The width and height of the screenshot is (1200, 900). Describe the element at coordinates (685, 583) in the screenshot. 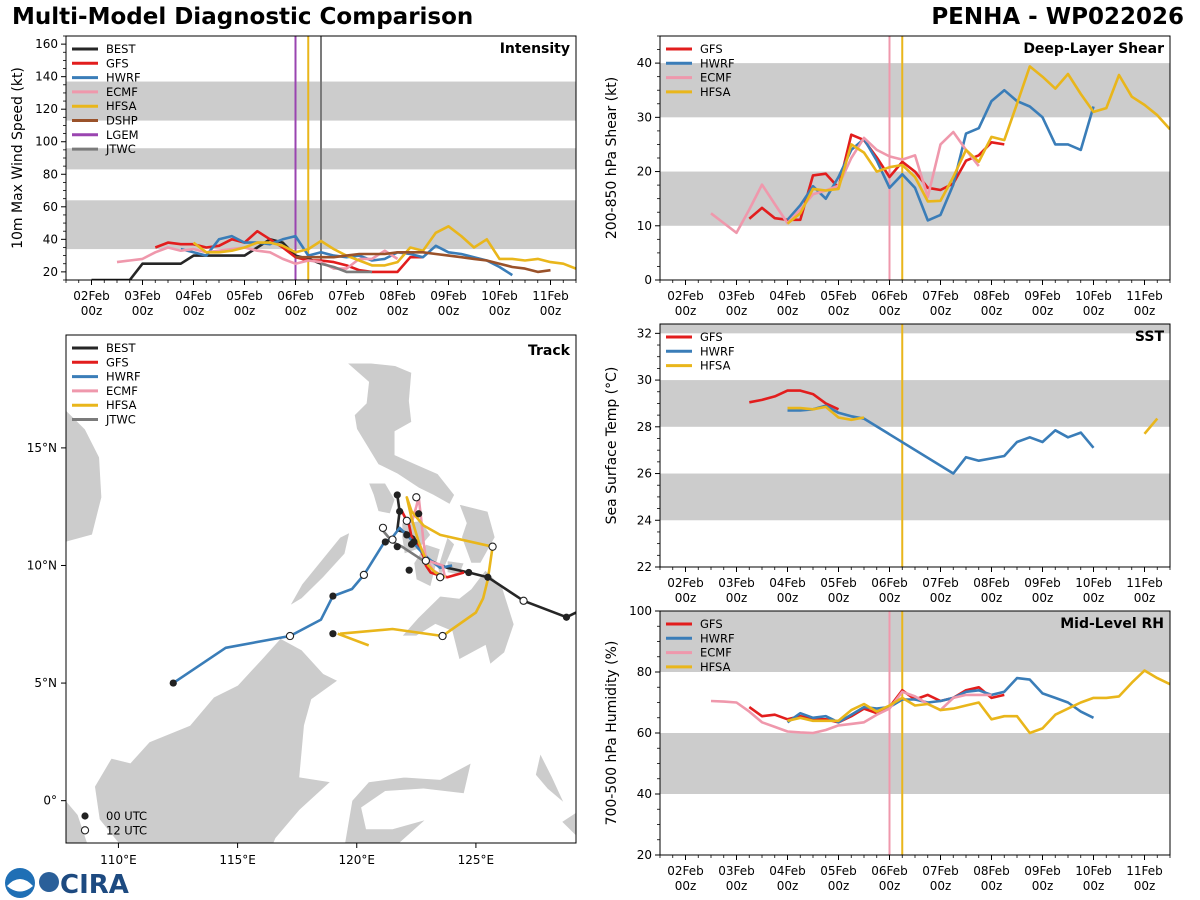

I see `sst-xtick-label: 02Feb` at that location.